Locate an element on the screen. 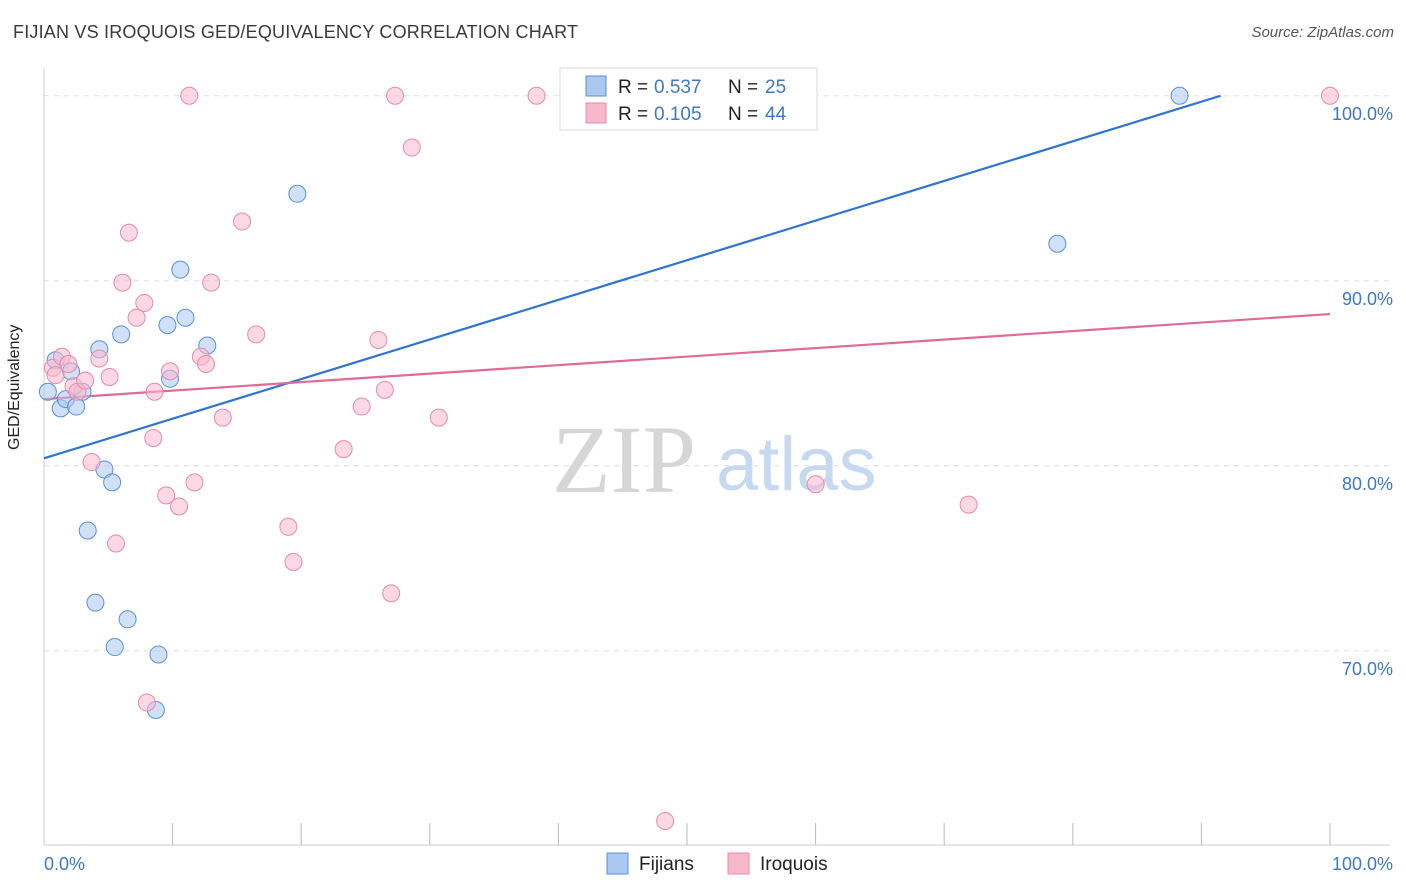  source-label: Source: ZipAtlas.com is located at coordinates (1322, 32).